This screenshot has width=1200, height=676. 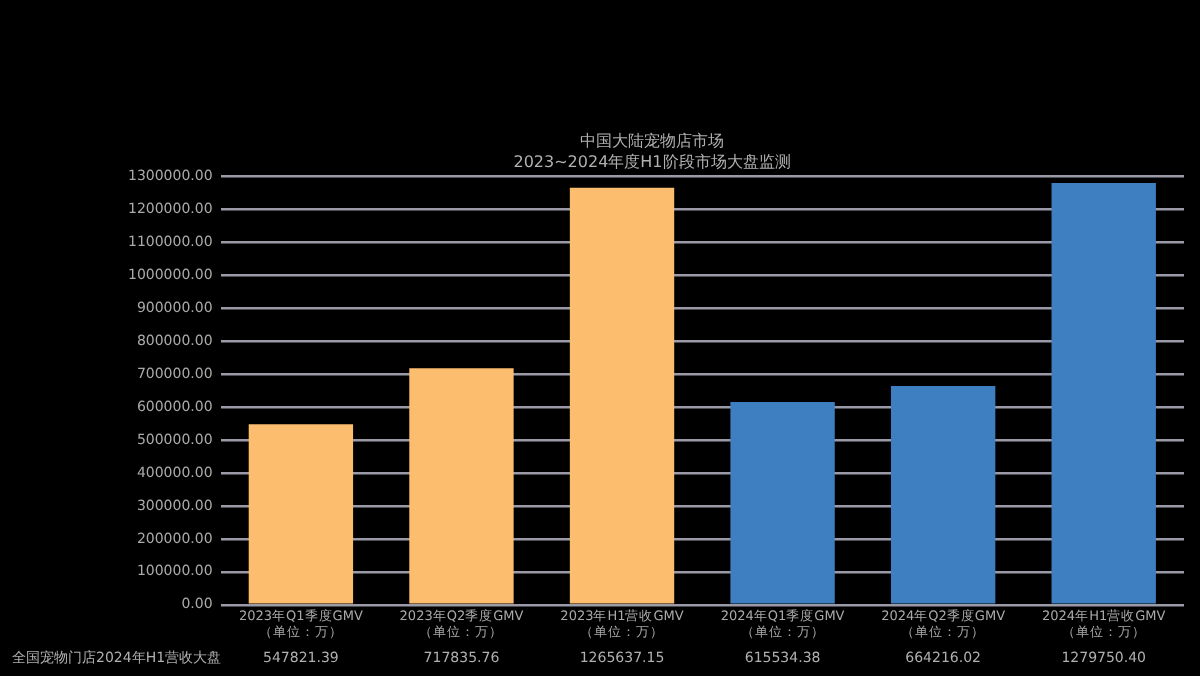 I want to click on chart-subtitle: 2023~2024年度H1阶段市场大盘监测, so click(x=652, y=161).